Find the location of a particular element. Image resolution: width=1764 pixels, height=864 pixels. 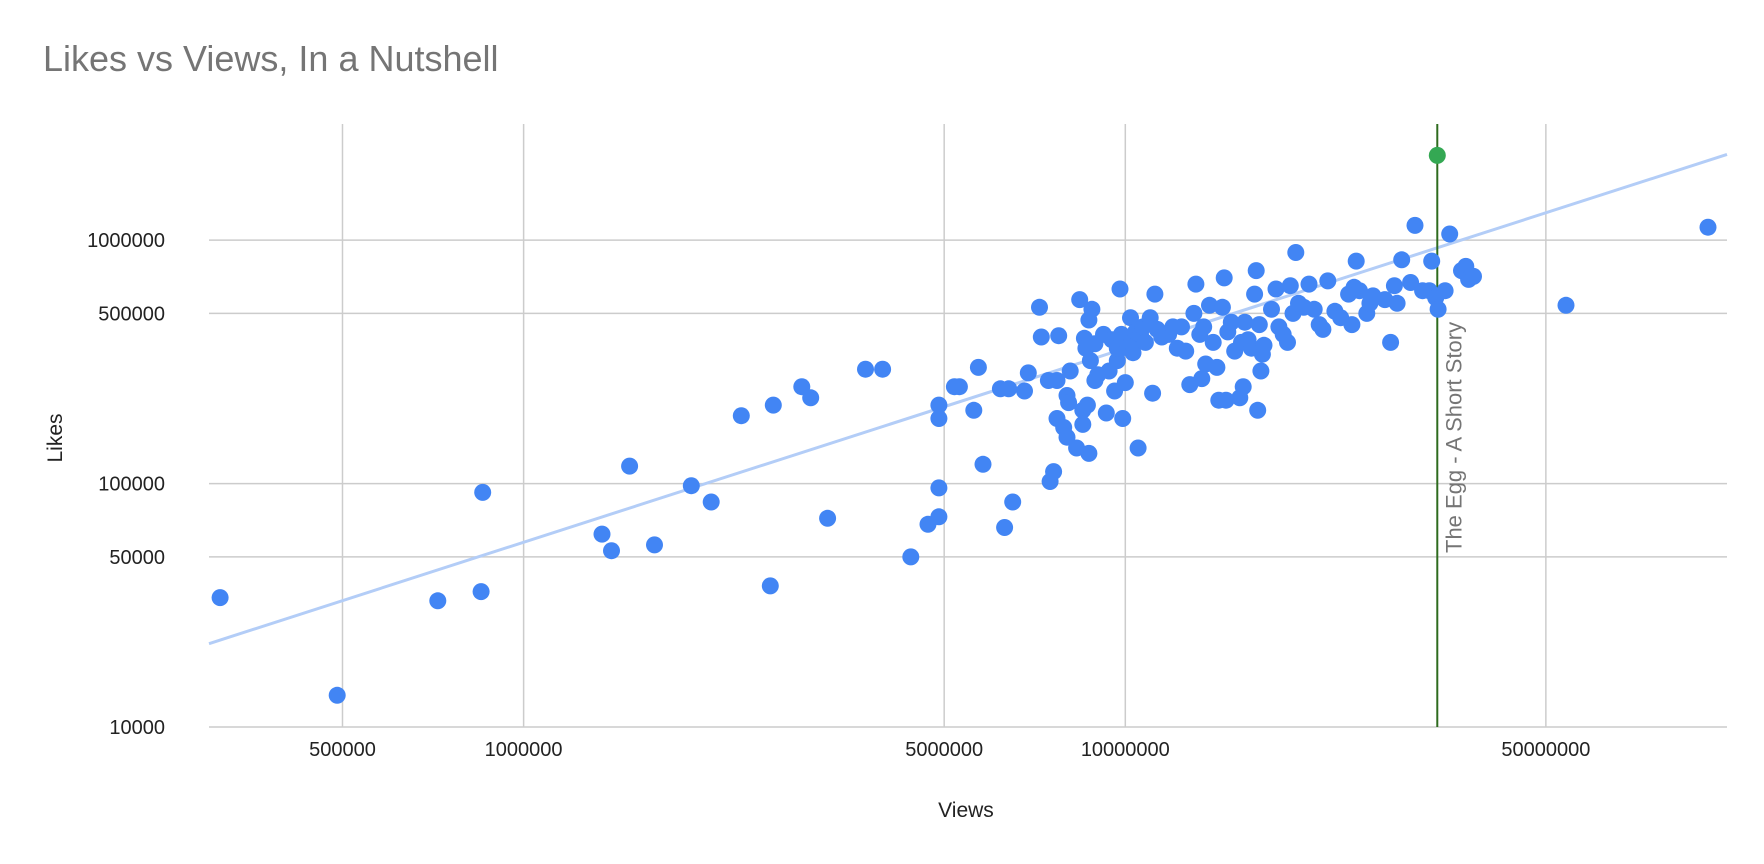

chart-title: Likes vs Views, In a Nutshell is located at coordinates (271, 58).